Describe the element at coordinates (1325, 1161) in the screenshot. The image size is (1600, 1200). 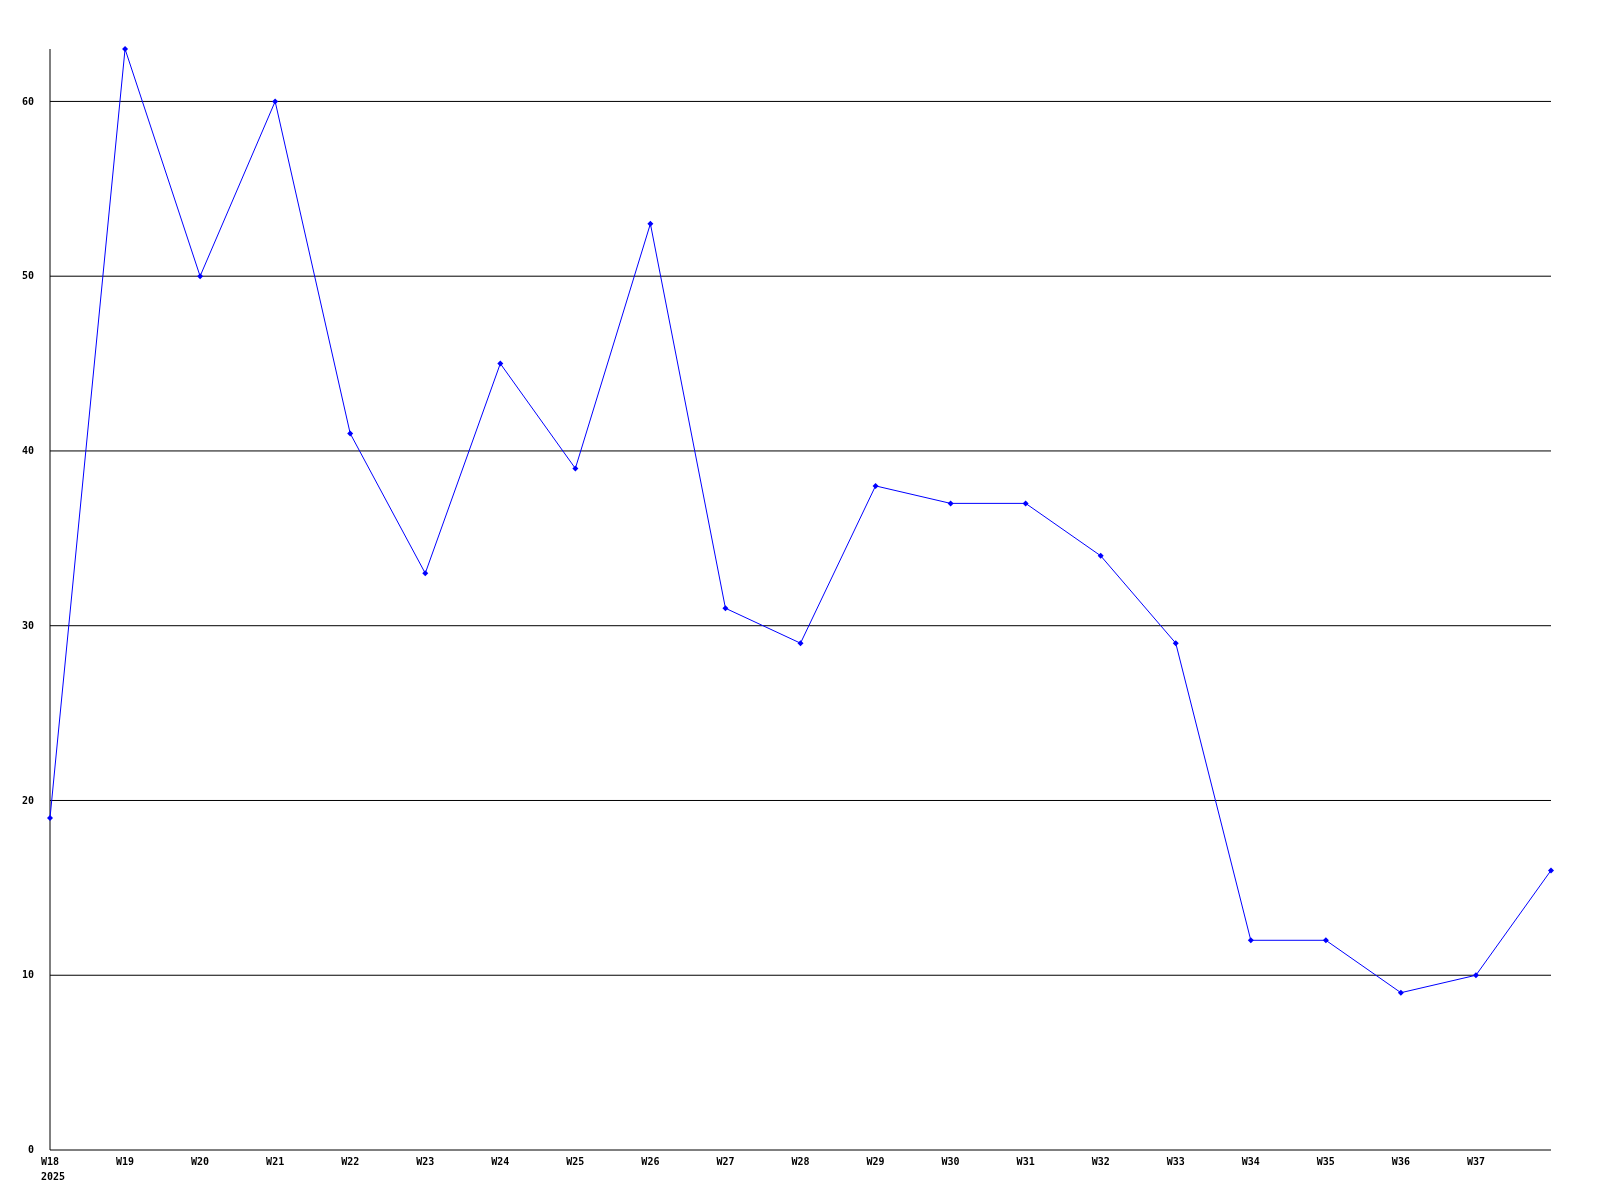
I see `x-tick-label: W35` at that location.